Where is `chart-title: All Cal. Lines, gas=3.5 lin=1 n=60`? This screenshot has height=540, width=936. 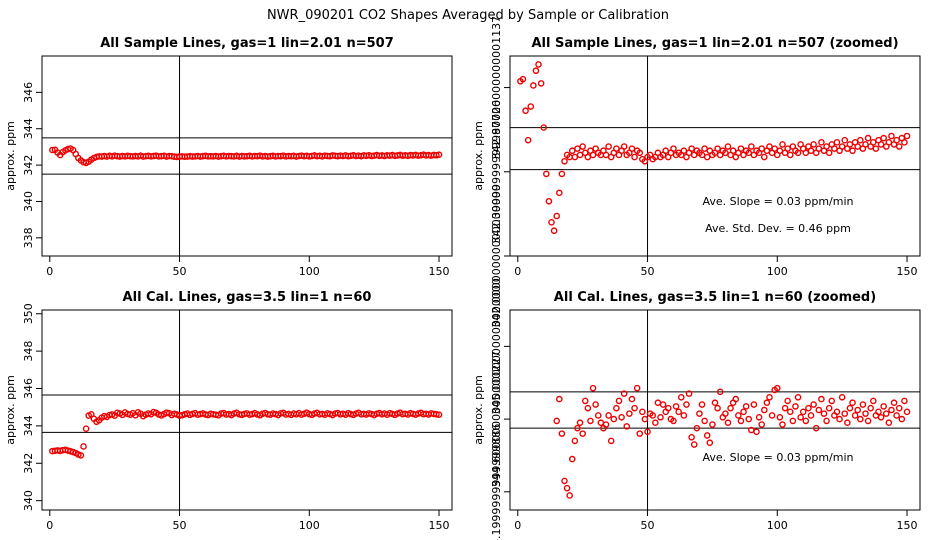 chart-title: All Cal. Lines, gas=3.5 lin=1 n=60 is located at coordinates (247, 297).